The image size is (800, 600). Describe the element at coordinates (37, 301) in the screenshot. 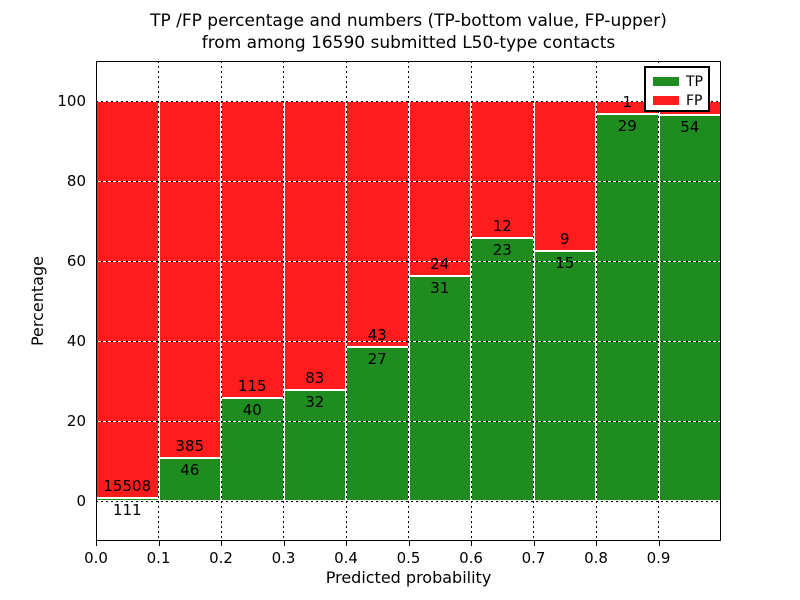

I see `y-axis-label: Percentage` at that location.